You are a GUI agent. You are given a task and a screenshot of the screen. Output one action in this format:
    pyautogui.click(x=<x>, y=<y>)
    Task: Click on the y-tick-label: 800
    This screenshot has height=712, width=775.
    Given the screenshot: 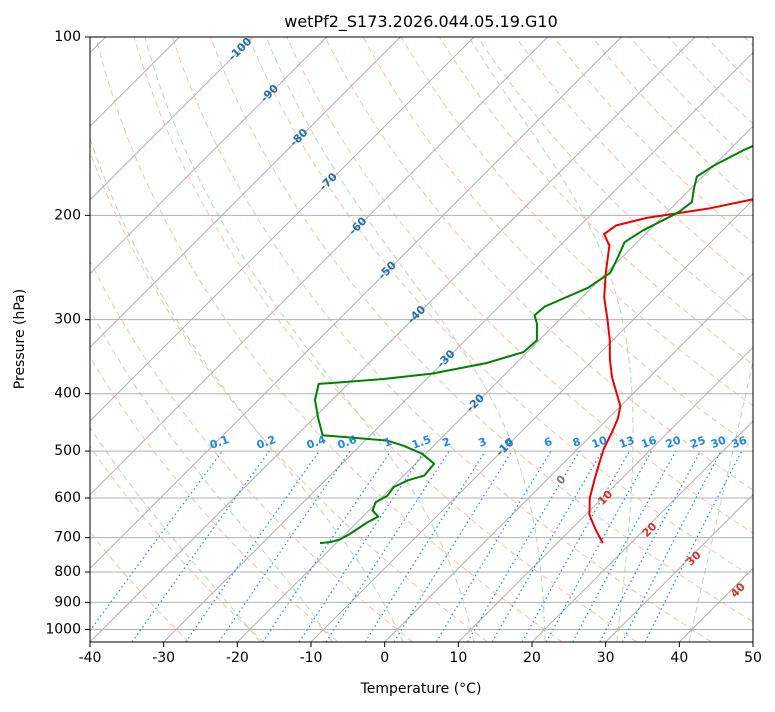 What is the action you would take?
    pyautogui.click(x=67, y=572)
    